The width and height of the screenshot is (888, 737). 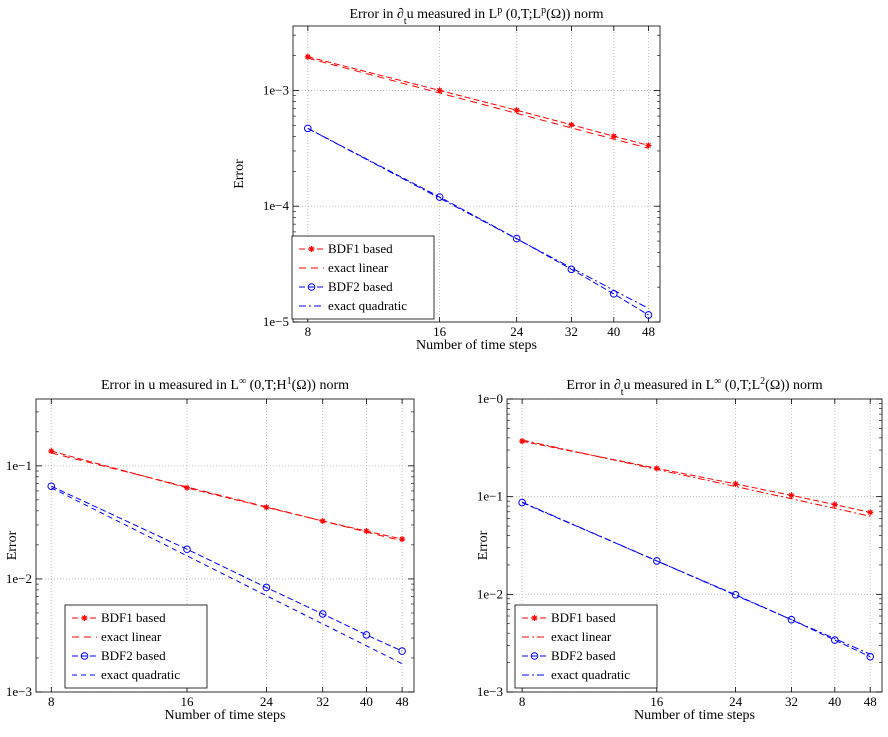 What do you see at coordinates (276, 321) in the screenshot?
I see `y-tick-label: 1e−5` at bounding box center [276, 321].